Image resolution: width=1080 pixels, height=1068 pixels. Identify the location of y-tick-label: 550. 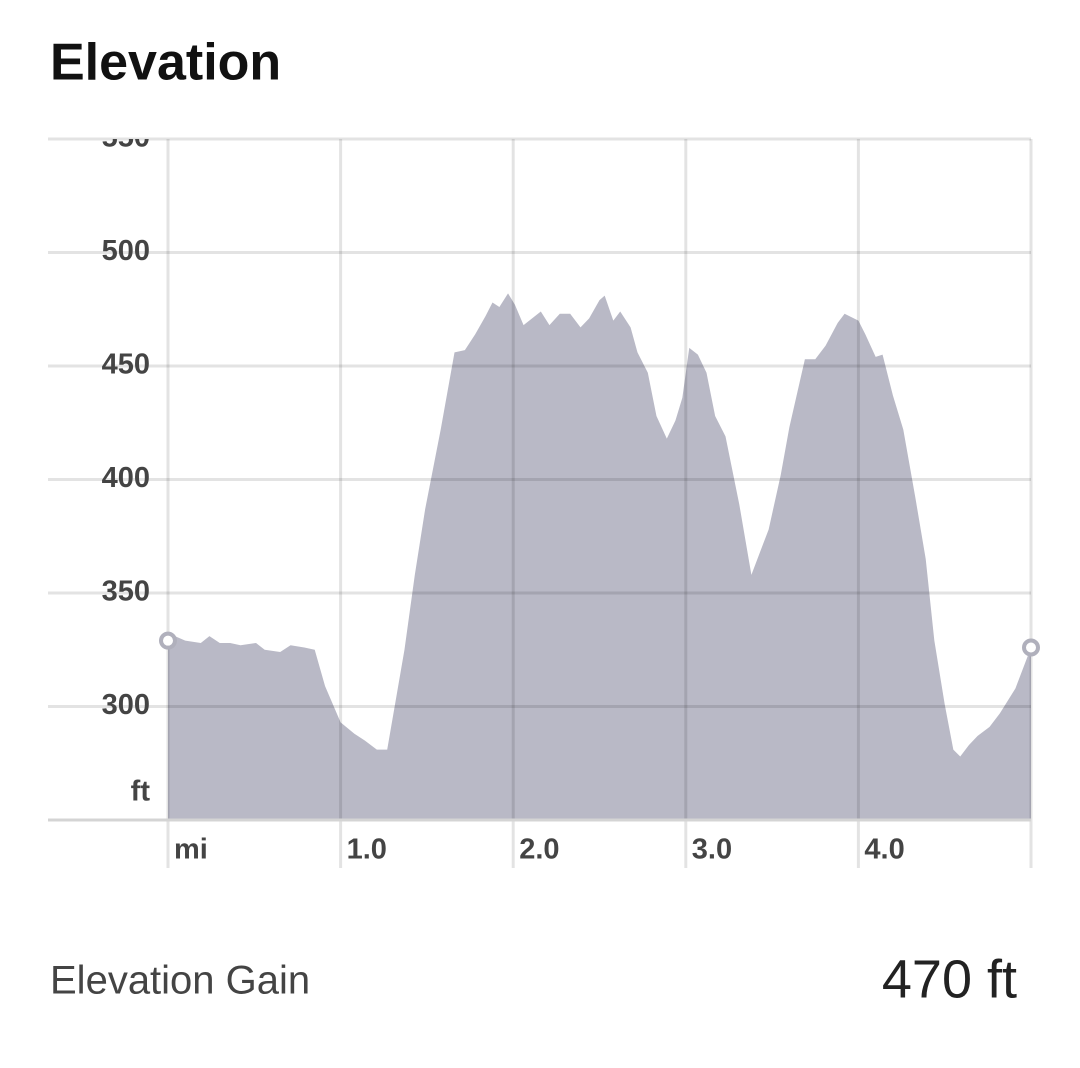
(126, 138).